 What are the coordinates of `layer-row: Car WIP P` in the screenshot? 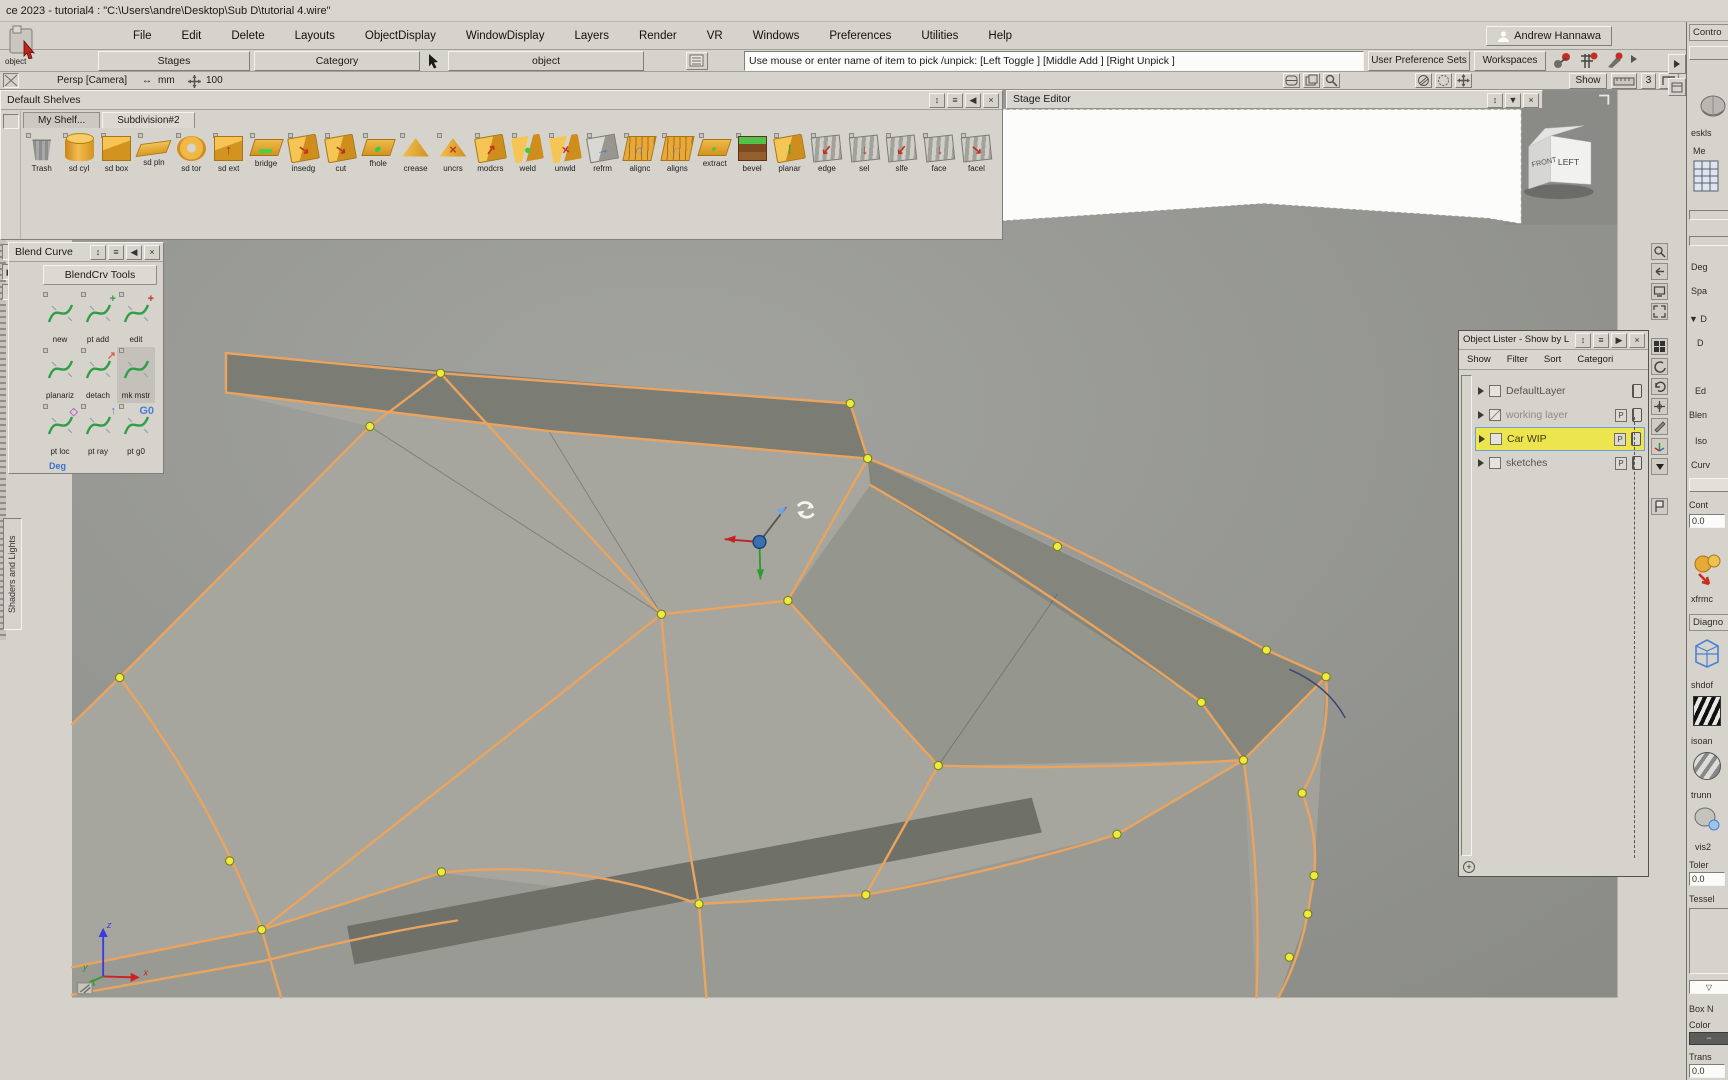 It's located at (1560, 439).